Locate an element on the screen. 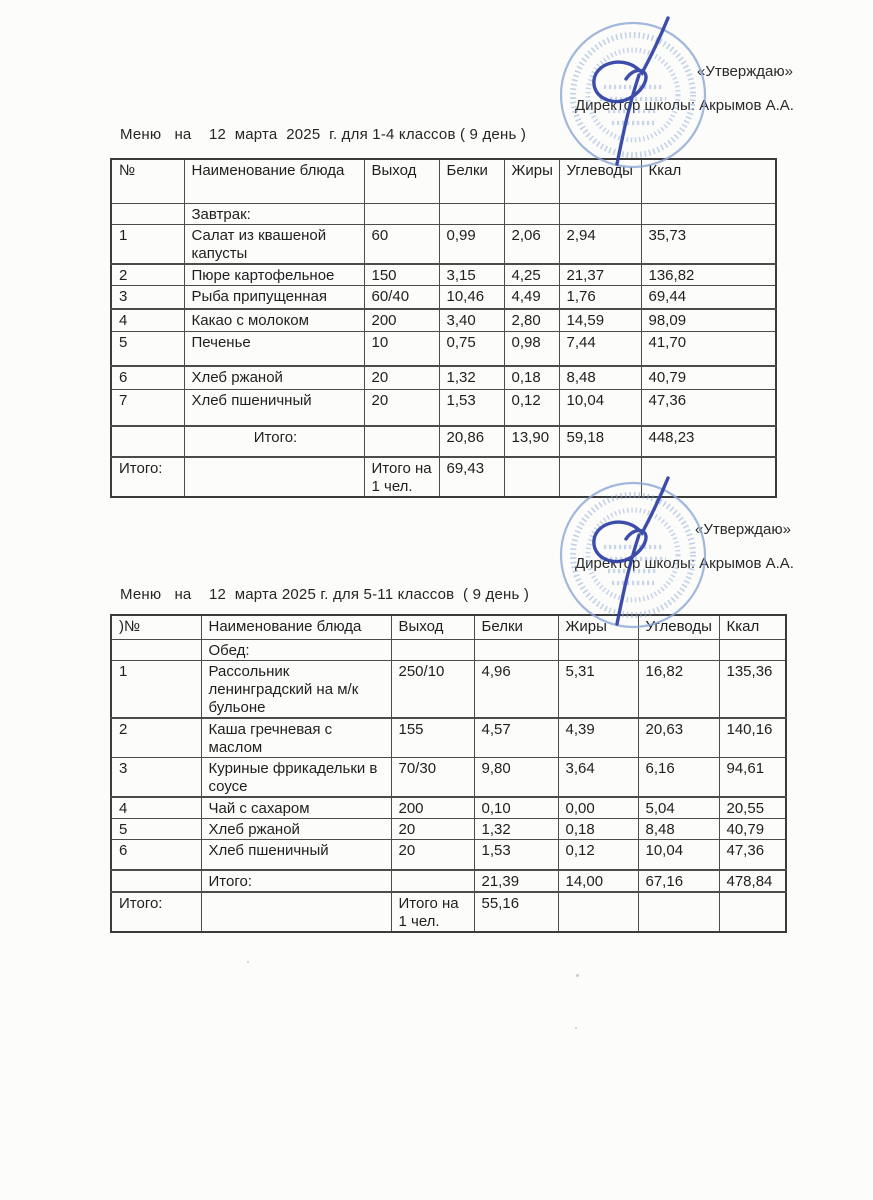 The width and height of the screenshot is (873, 1200). cell-kcal: 69,44 is located at coordinates (708, 297).